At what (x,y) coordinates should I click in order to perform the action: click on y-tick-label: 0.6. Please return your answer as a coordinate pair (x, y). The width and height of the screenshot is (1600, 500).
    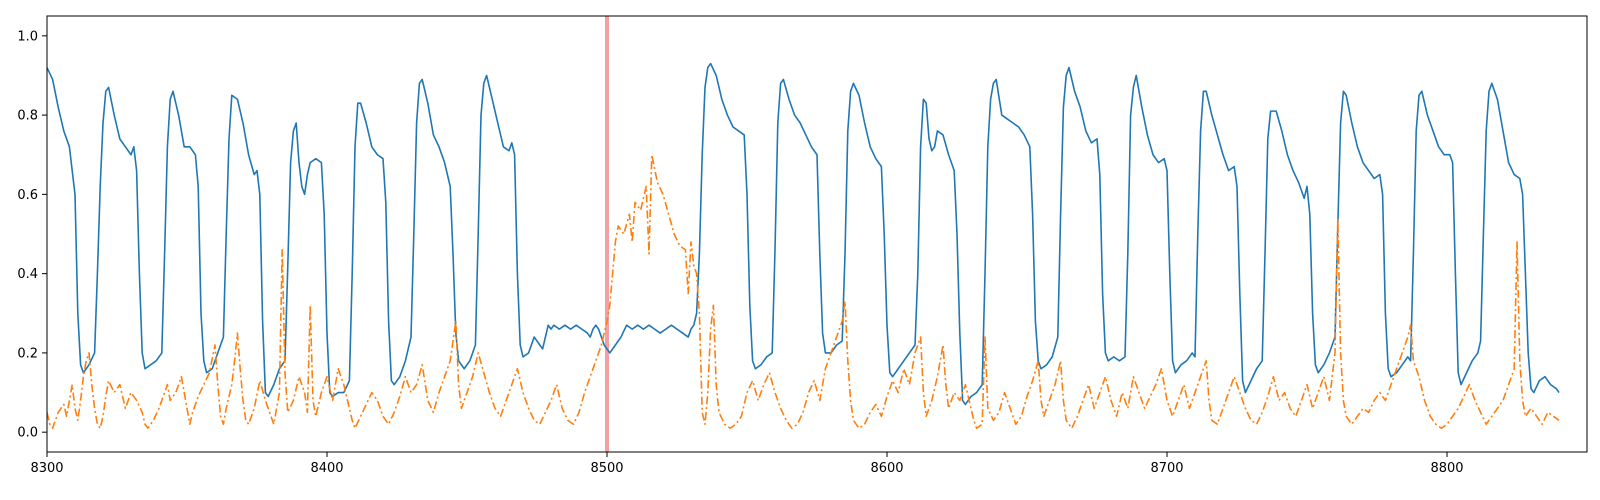
    Looking at the image, I should click on (27, 195).